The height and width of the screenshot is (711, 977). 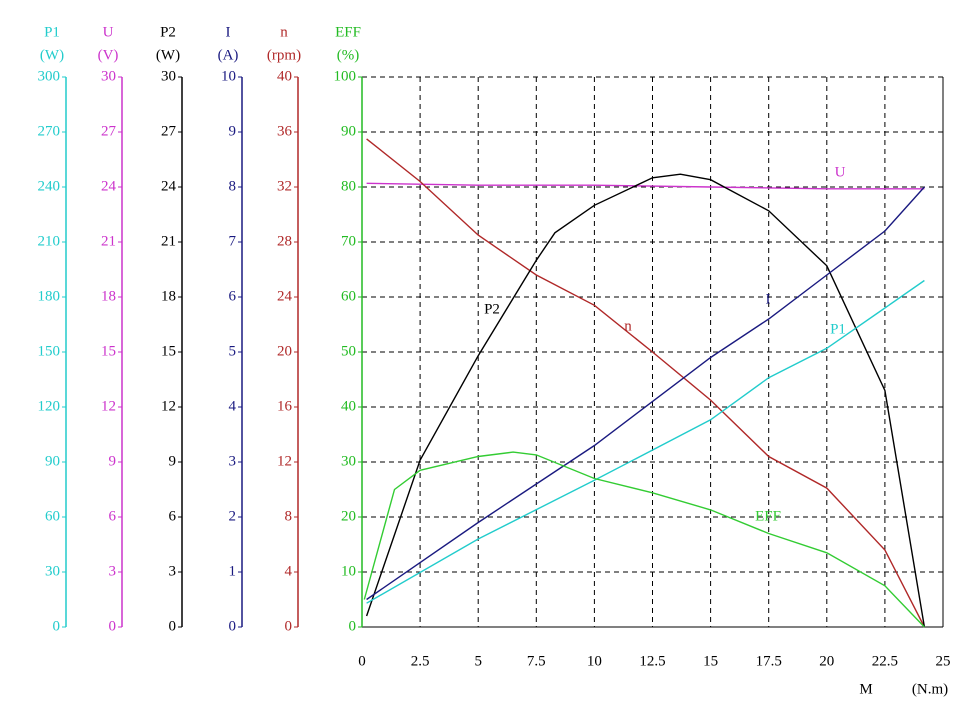 I want to click on x-axis-unit: (N.m), so click(x=930, y=689).